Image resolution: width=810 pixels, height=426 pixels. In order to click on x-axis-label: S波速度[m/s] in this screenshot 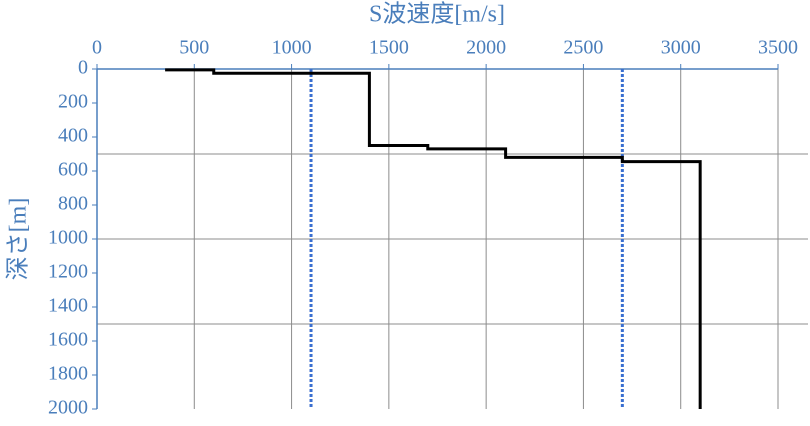, I will do `click(437, 14)`.